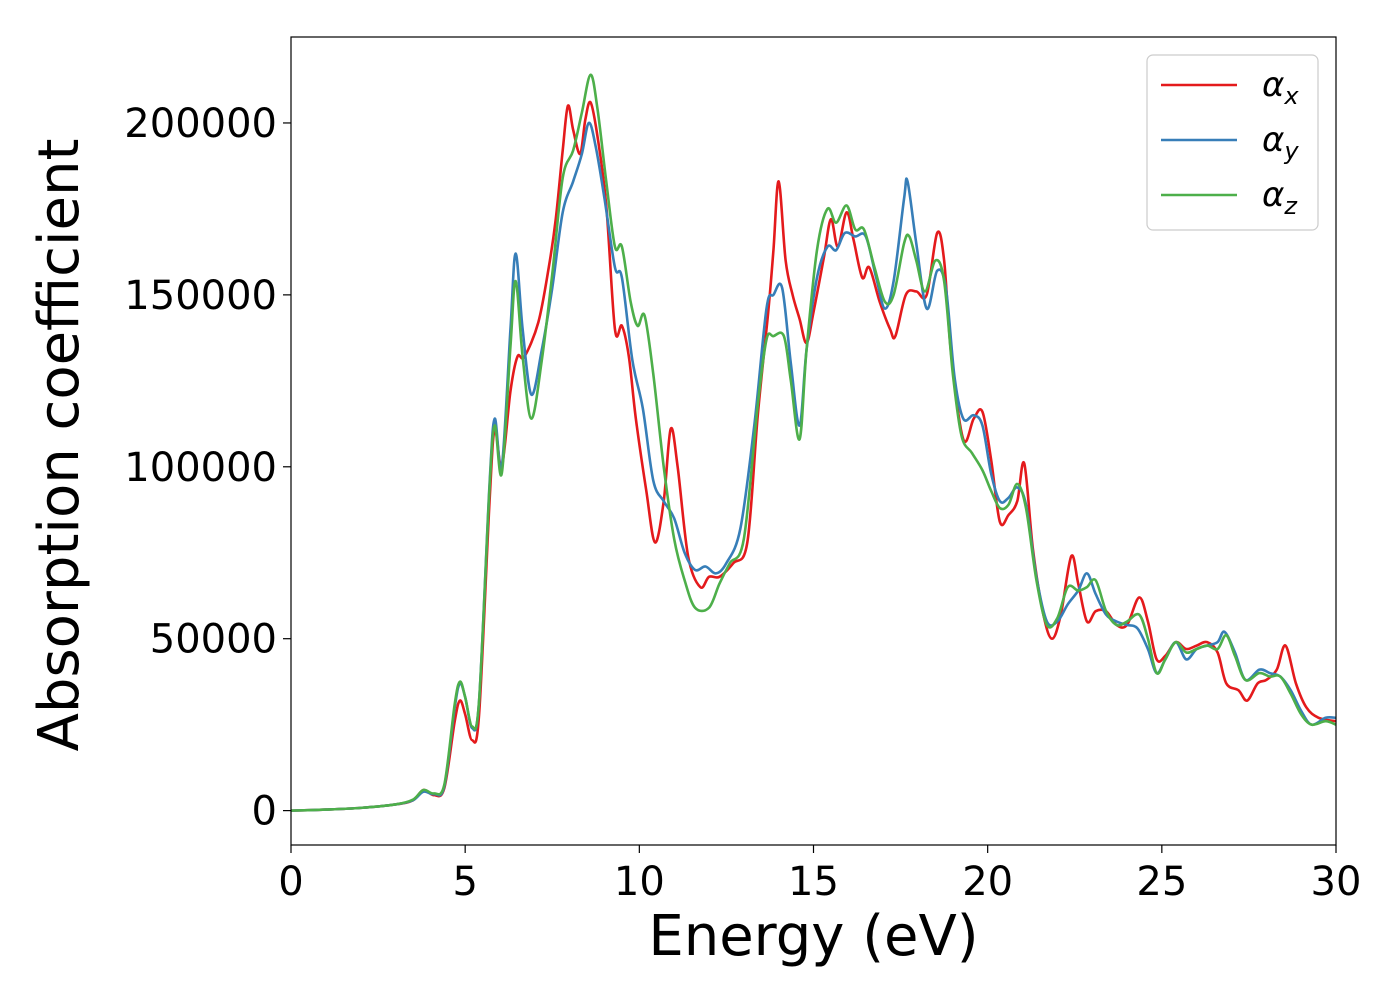  What do you see at coordinates (200, 468) in the screenshot?
I see `y-tick-label: 100000` at bounding box center [200, 468].